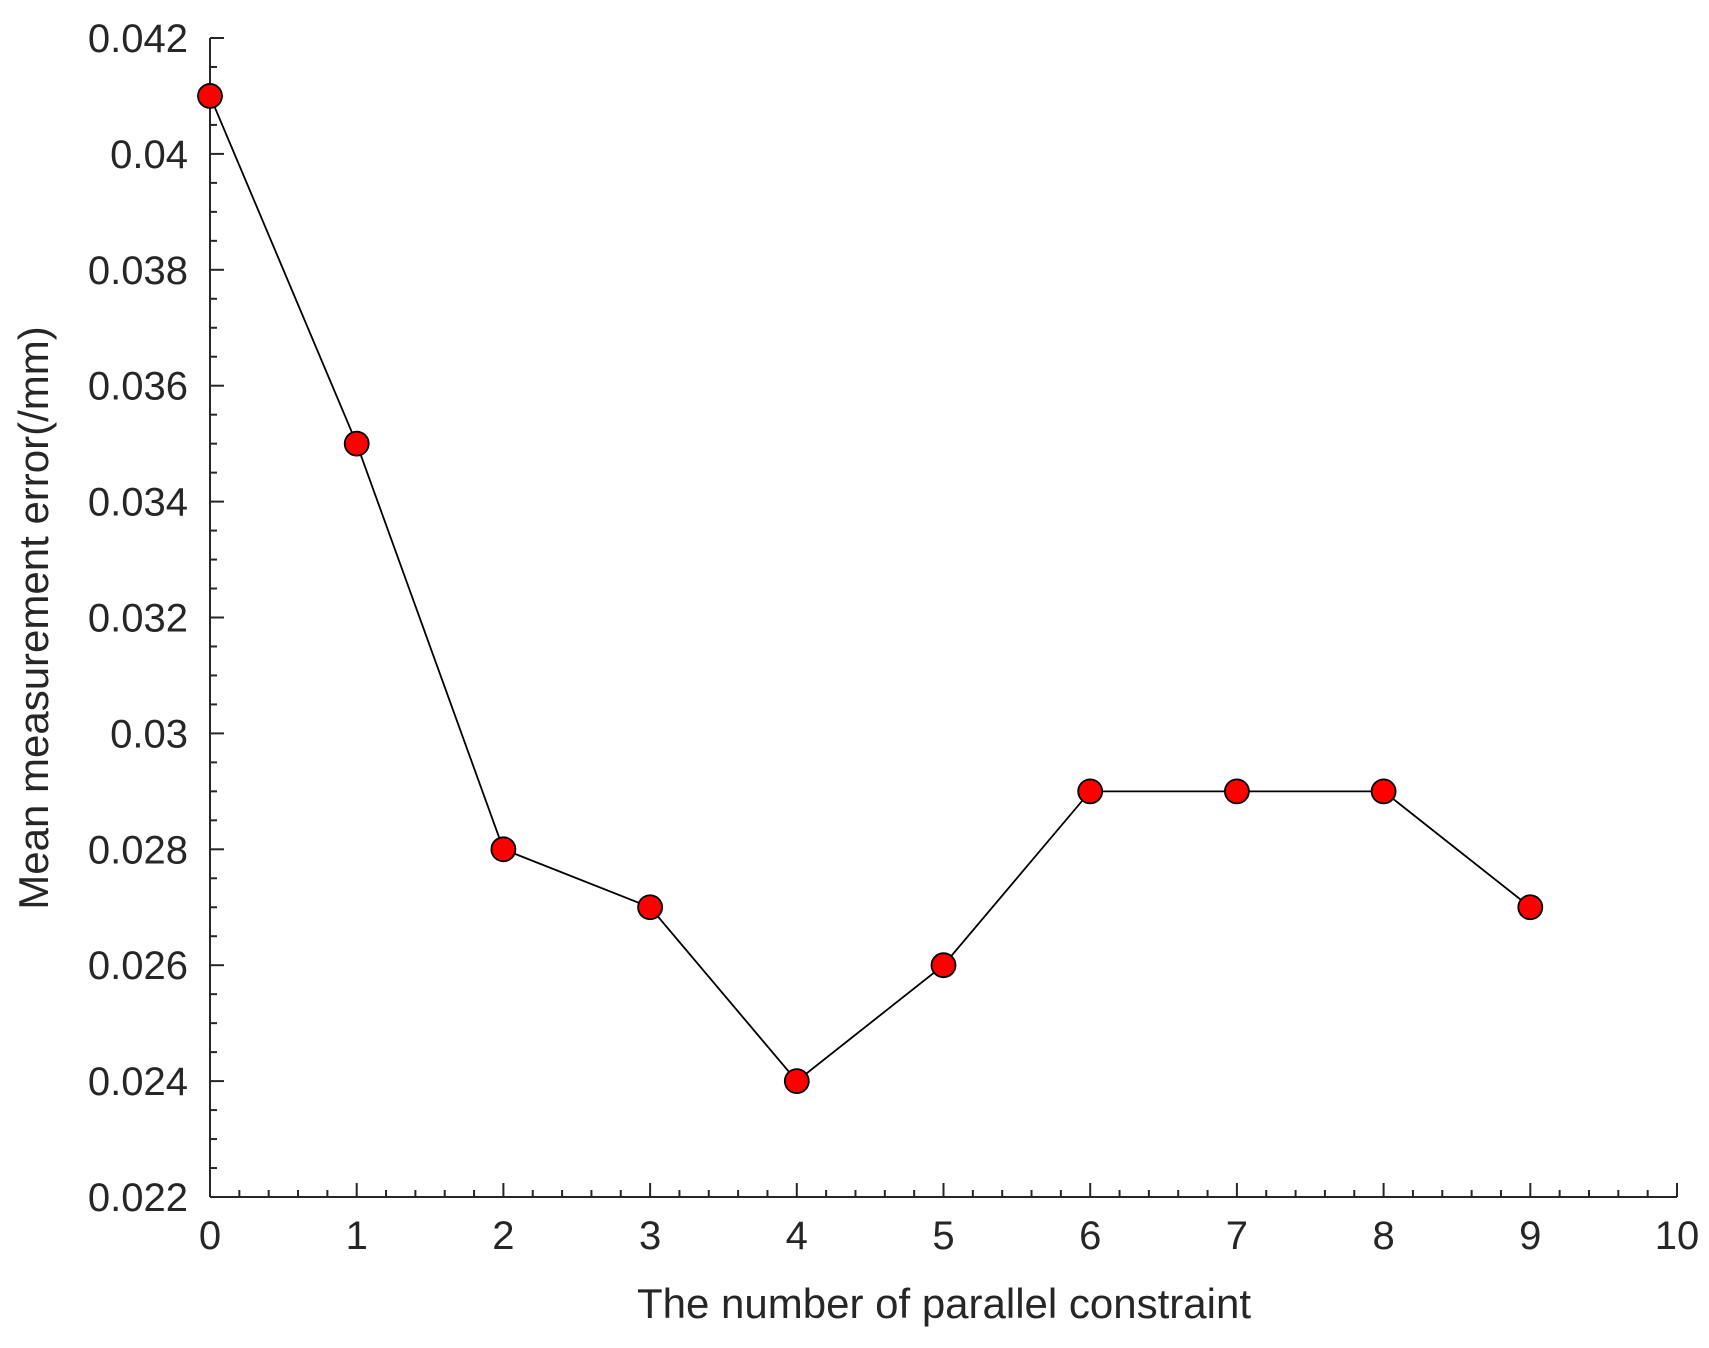 The width and height of the screenshot is (1709, 1348). Describe the element at coordinates (1677, 1236) in the screenshot. I see `x-tick-label: 10` at that location.